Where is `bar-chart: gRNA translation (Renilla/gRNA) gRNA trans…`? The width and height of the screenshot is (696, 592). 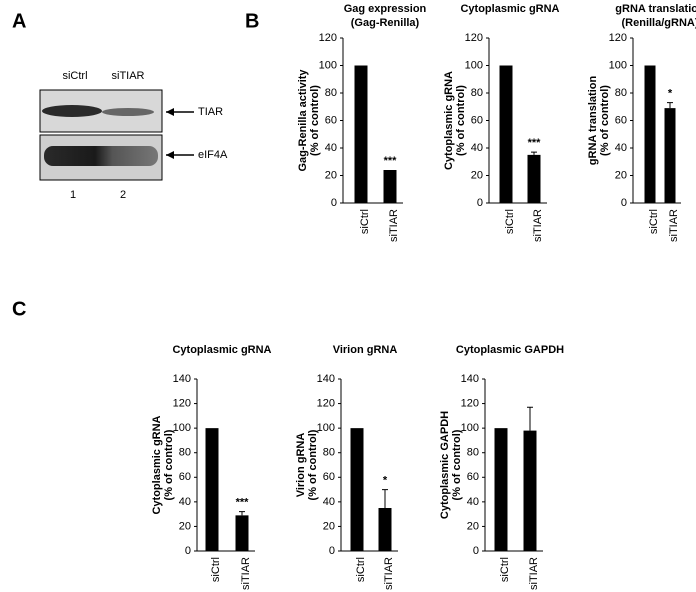 bar-chart: gRNA translation (Renilla/gRNA) gRNA trans… is located at coordinates (641, 122).